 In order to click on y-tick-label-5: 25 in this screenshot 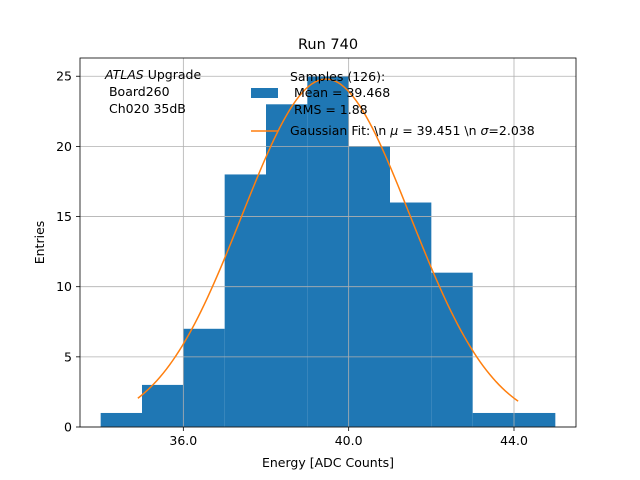, I will do `click(64, 76)`.